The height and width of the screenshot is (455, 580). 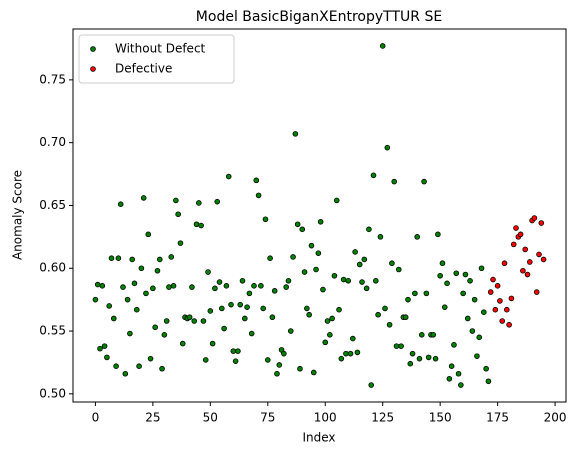 I want to click on x-tick-label: 200, so click(x=555, y=418).